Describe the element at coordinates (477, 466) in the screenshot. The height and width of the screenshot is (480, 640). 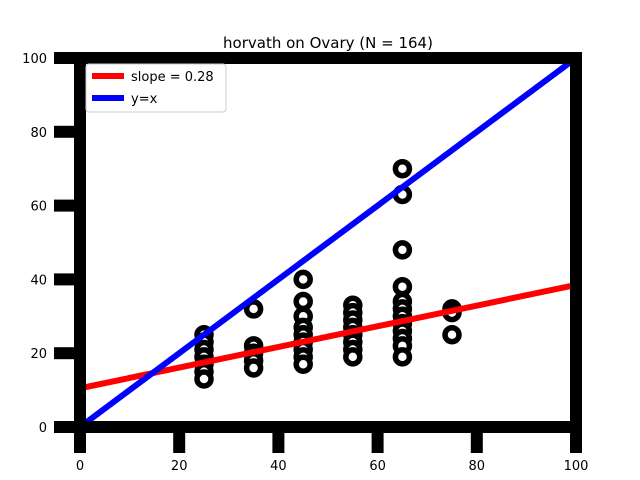
I see `x-tick-label: 80` at that location.